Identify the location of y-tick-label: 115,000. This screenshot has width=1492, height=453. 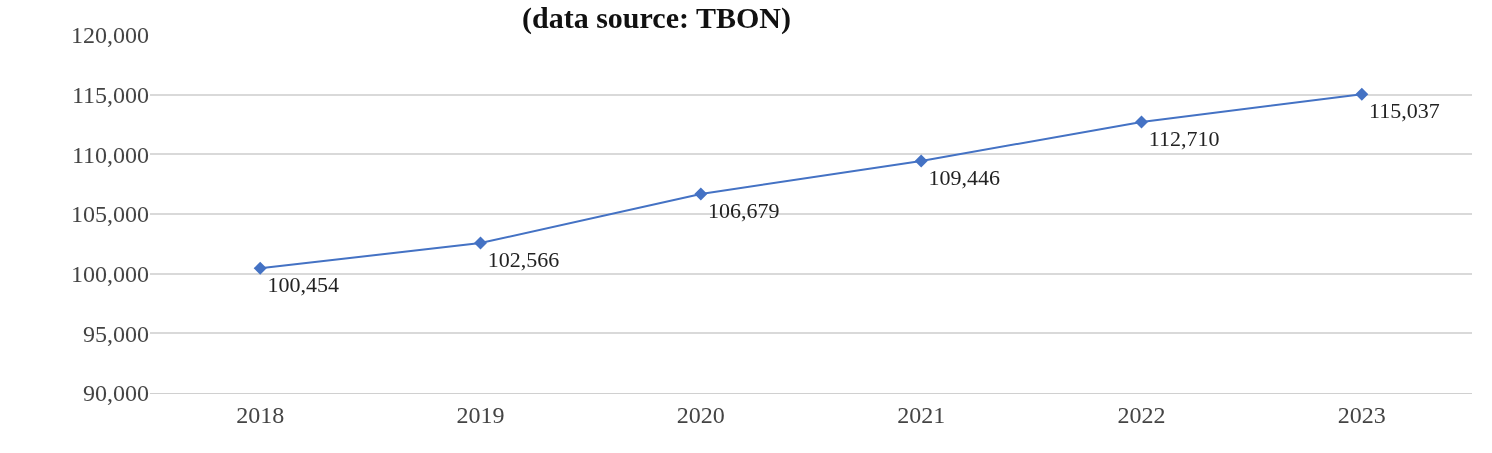
(110, 95).